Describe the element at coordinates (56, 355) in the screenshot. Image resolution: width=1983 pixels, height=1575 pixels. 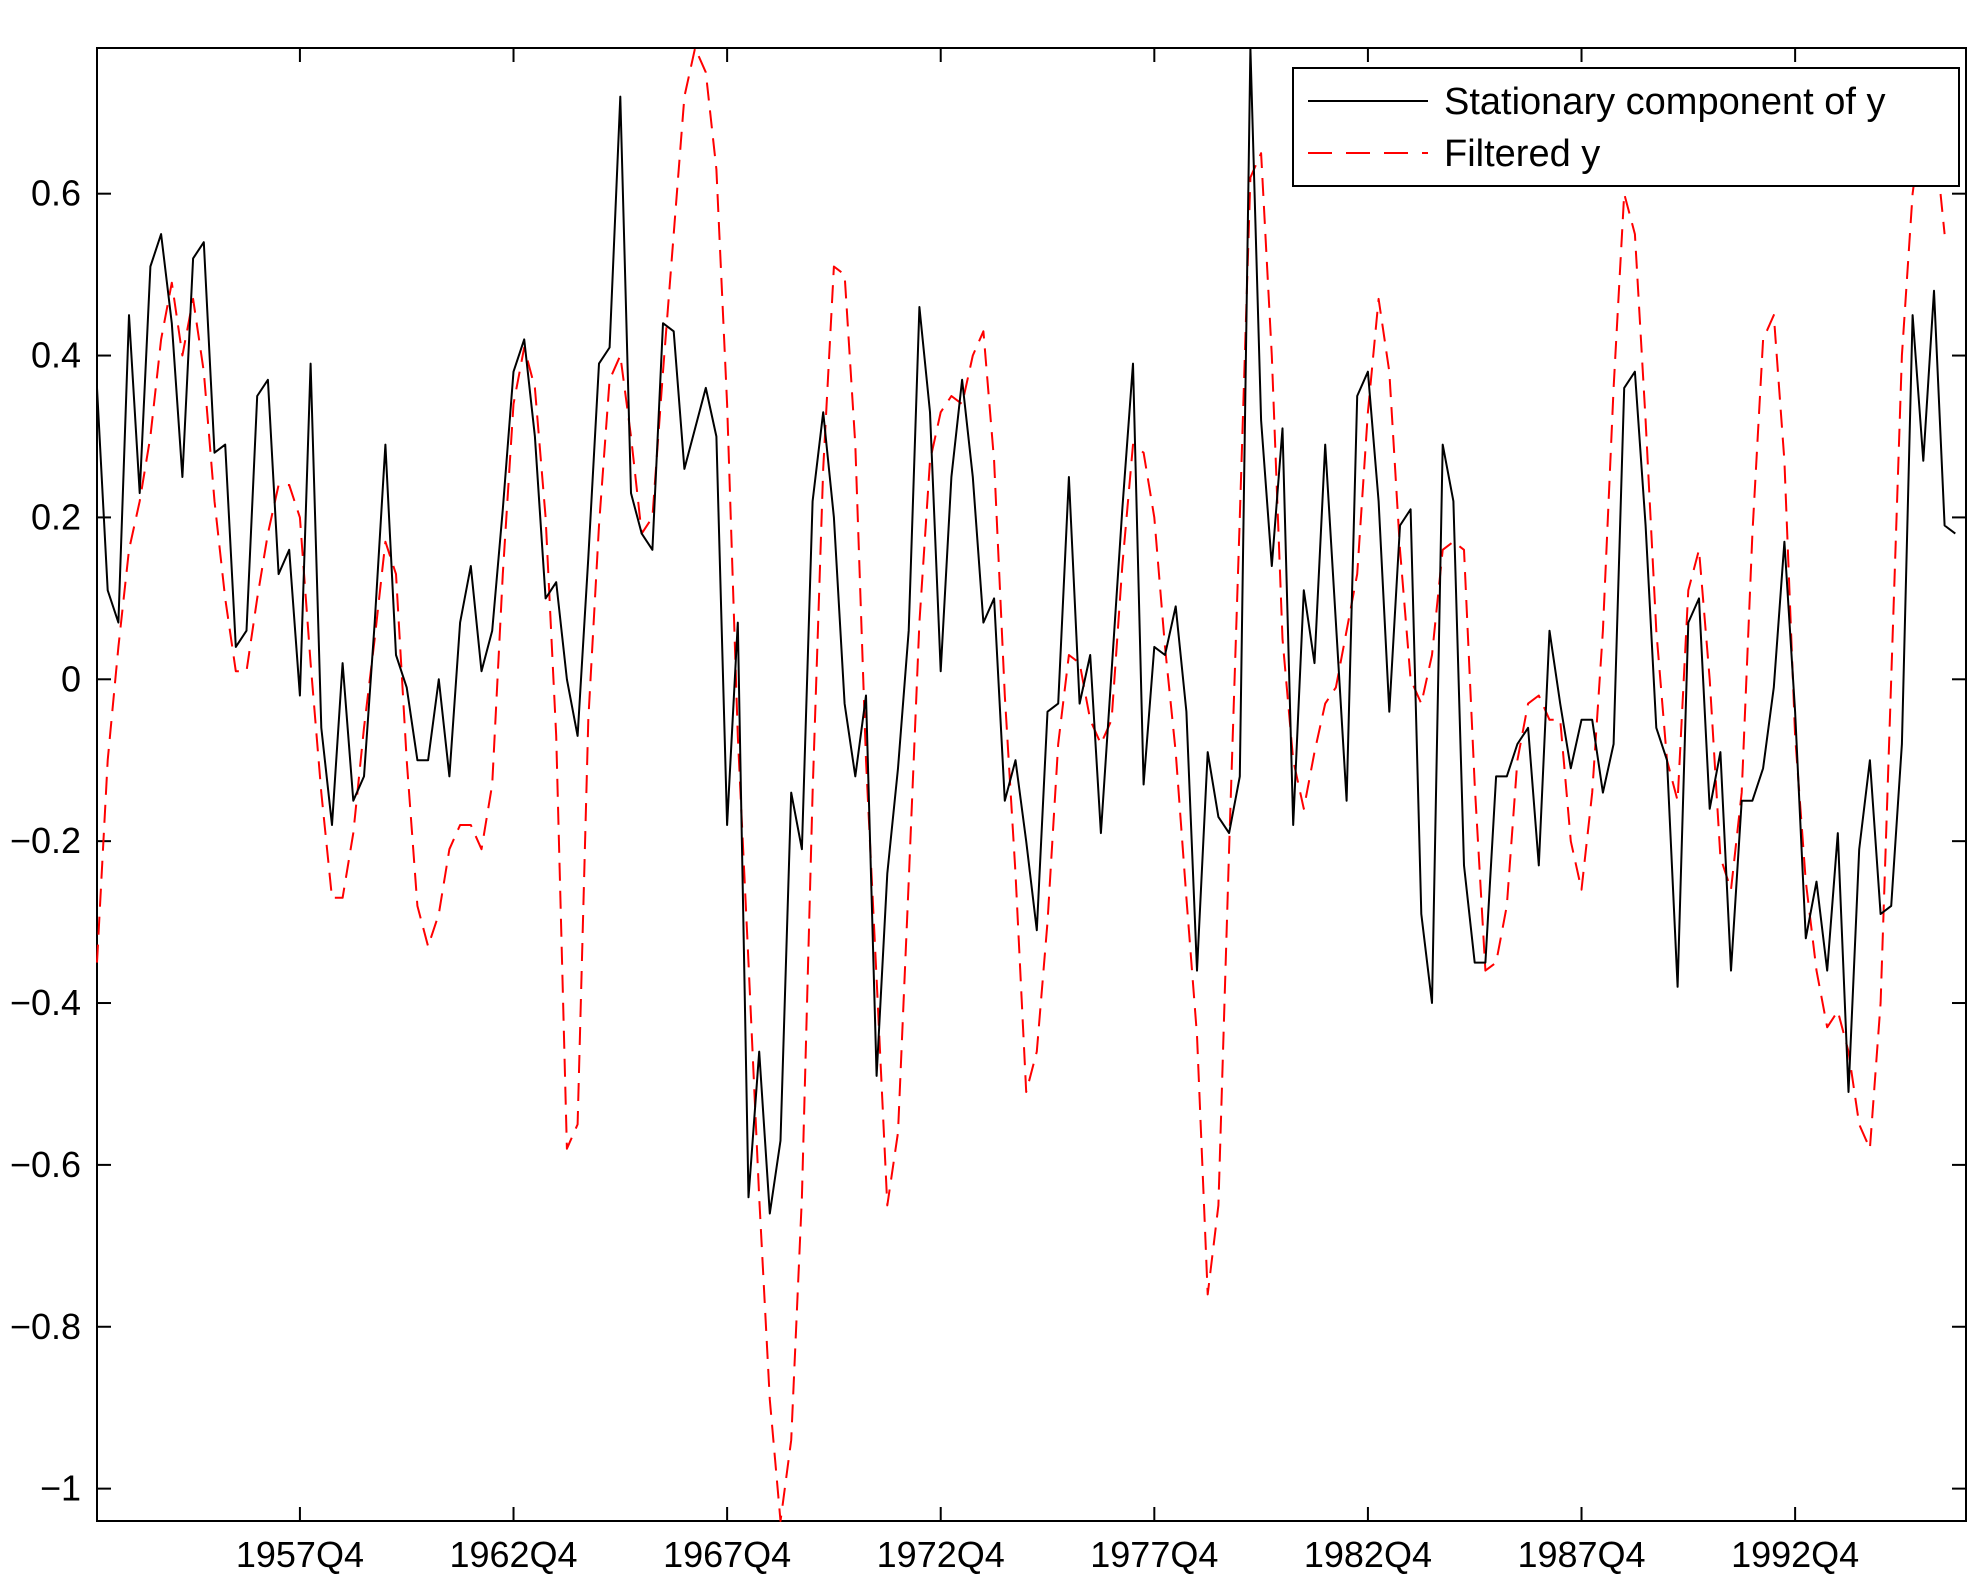
I see `y-tick-label: 0.4` at that location.